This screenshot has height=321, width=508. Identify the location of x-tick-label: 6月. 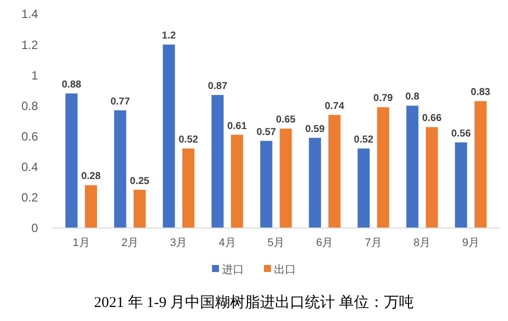
(325, 243).